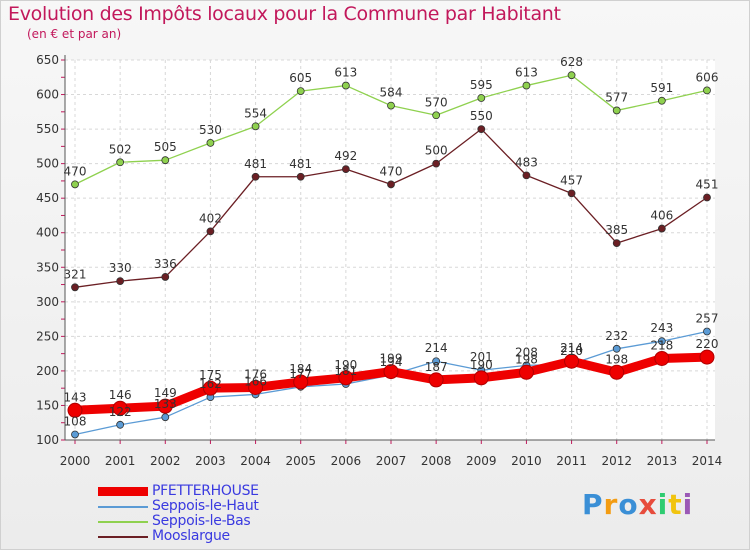 The width and height of the screenshot is (750, 550). Describe the element at coordinates (675, 504) in the screenshot. I see `logo-letter: t` at that location.